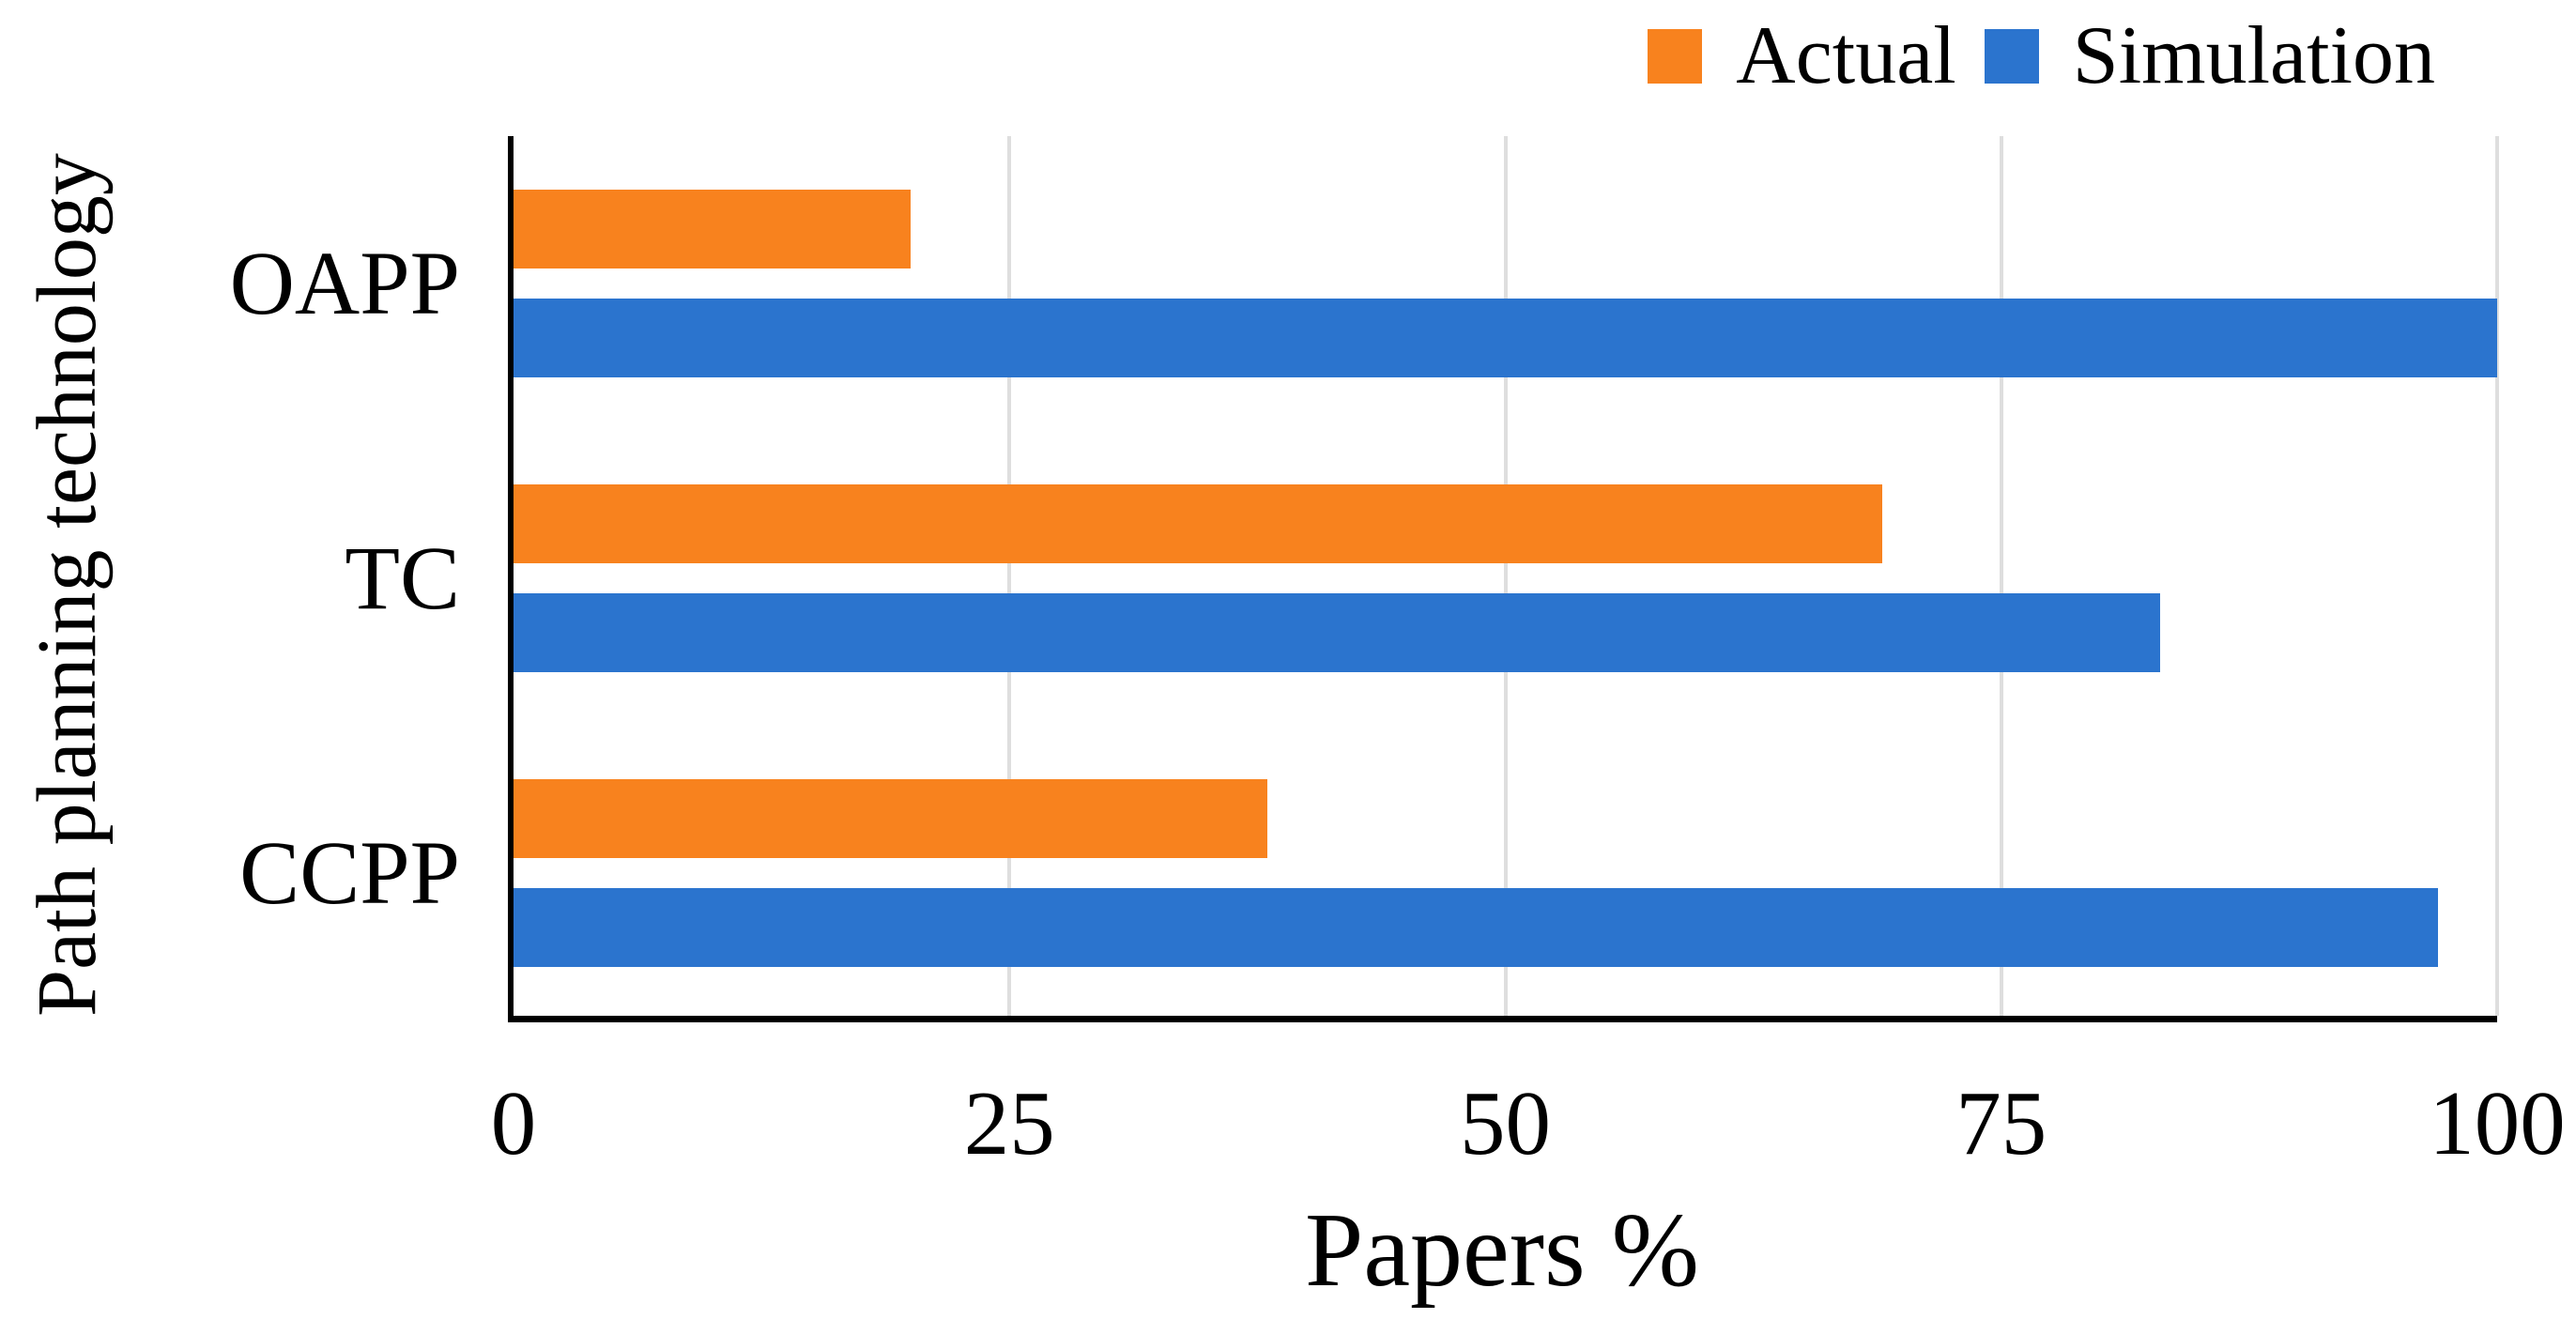 The height and width of the screenshot is (1319, 2576). I want to click on category-label-ccpp: CCPP, so click(349, 872).